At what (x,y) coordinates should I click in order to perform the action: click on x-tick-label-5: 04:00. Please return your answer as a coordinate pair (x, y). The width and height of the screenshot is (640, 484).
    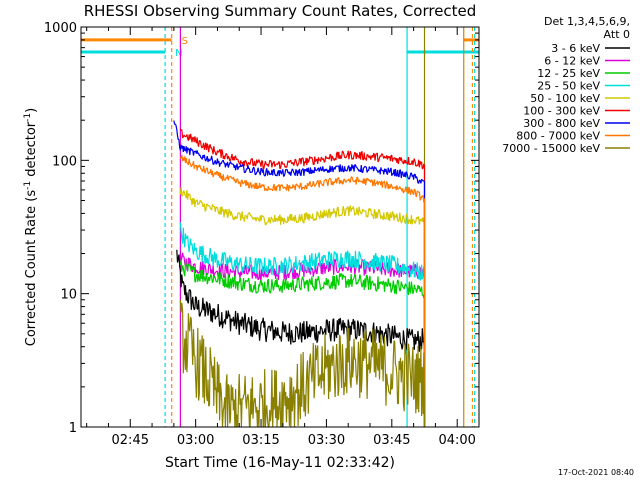
    Looking at the image, I should click on (456, 440).